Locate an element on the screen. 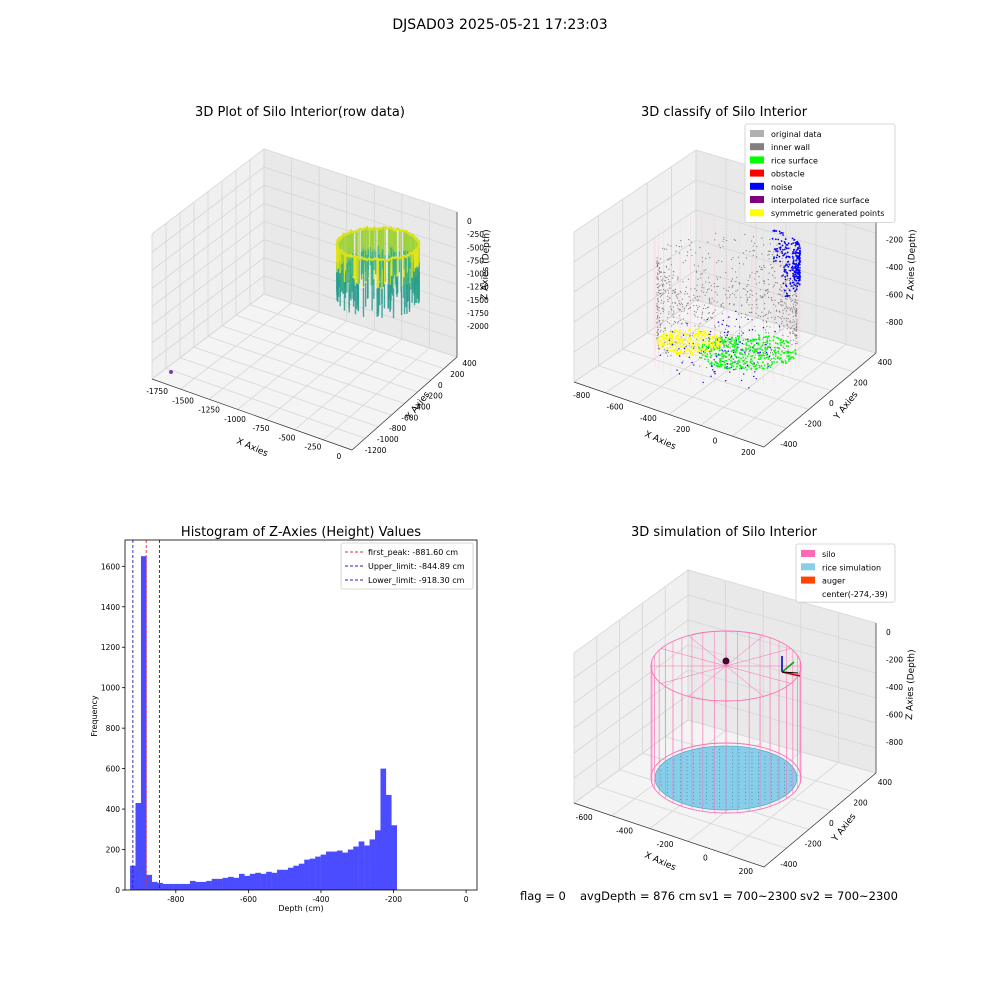 Image resolution: width=1000 pixels, height=1000 pixels. x-tick-label: -200 is located at coordinates (664, 844).